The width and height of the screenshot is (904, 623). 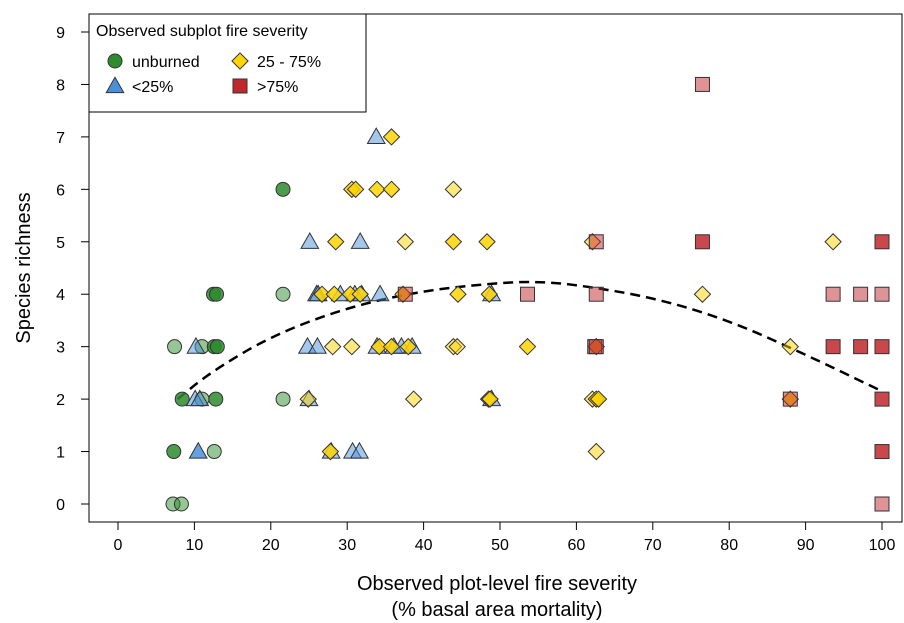 What do you see at coordinates (60, 505) in the screenshot?
I see `y-tick-label: 0` at bounding box center [60, 505].